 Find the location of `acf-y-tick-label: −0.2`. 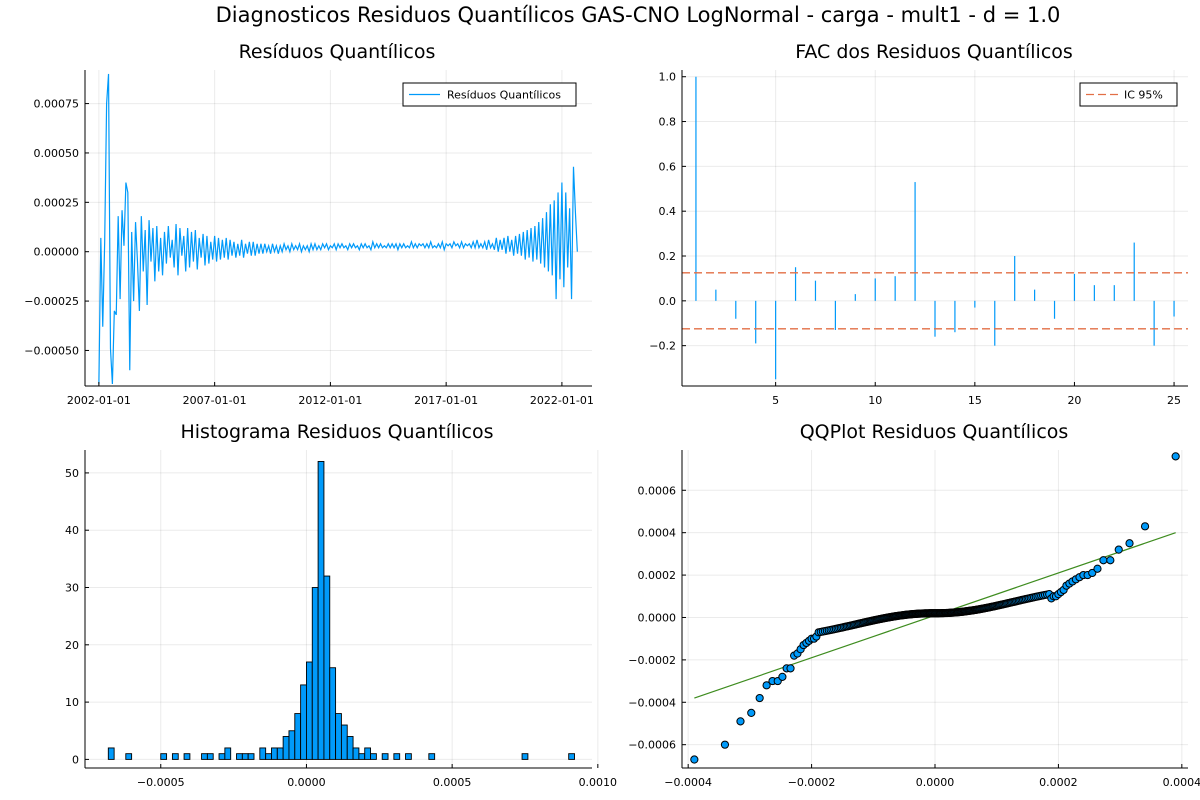

acf-y-tick-label: −0.2 is located at coordinates (662, 346).